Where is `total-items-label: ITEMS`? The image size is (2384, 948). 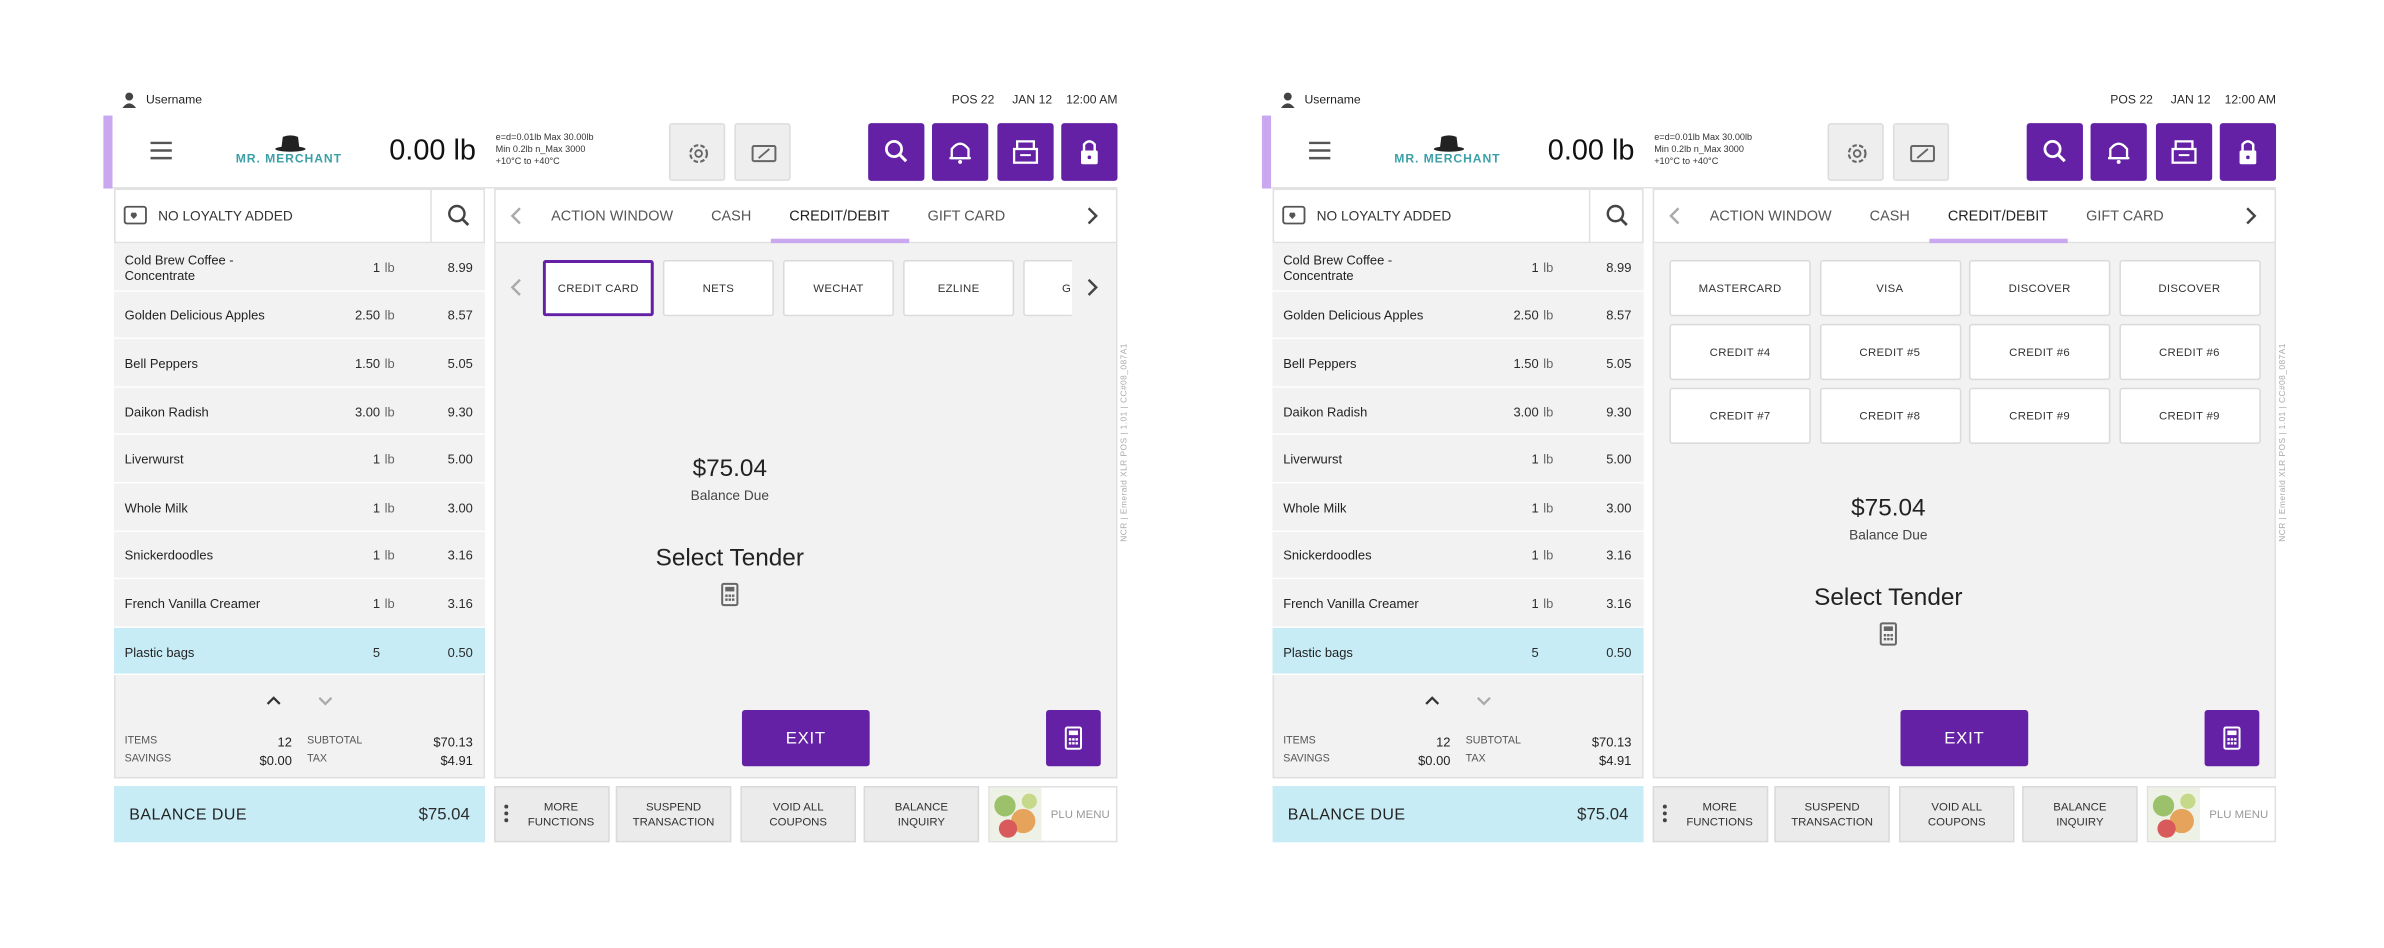
total-items-label: ITEMS is located at coordinates (1299, 741).